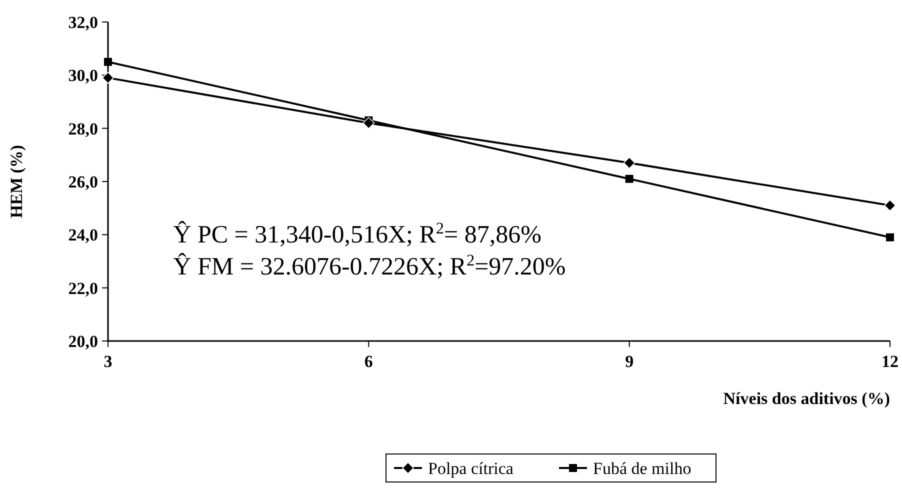 This screenshot has width=902, height=492. Describe the element at coordinates (83, 235) in the screenshot. I see `y-tick-label: 24,0` at that location.